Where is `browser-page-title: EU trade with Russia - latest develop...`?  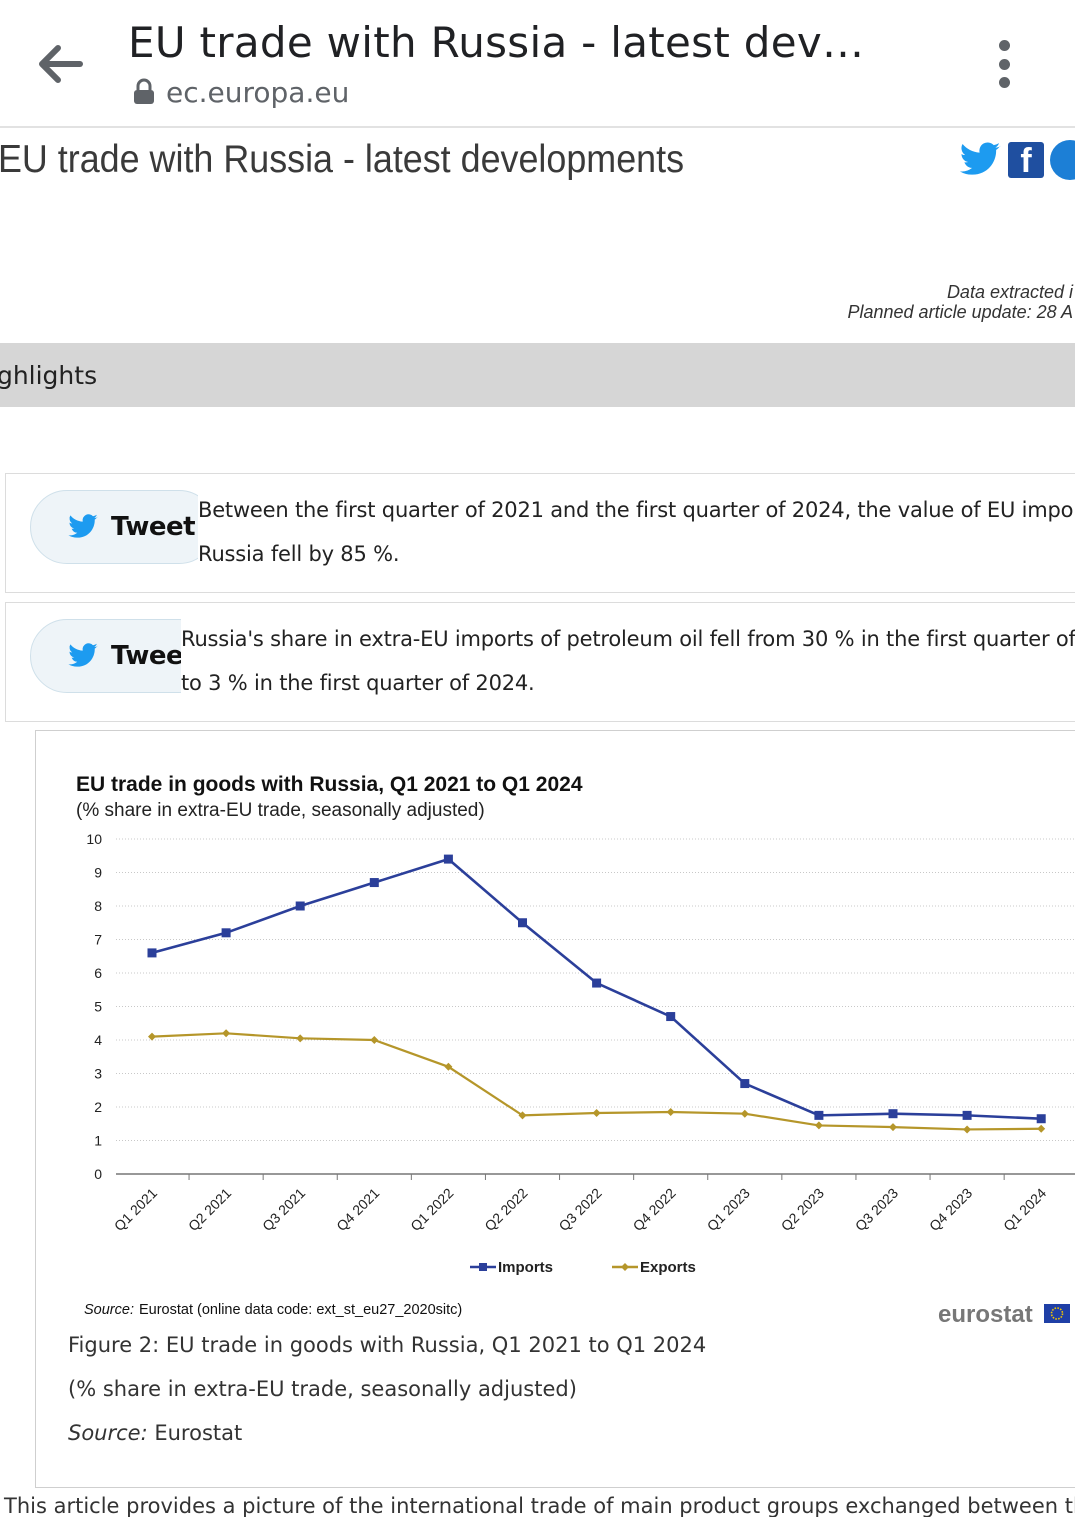 browser-page-title: EU trade with Russia - latest develop... is located at coordinates (508, 42).